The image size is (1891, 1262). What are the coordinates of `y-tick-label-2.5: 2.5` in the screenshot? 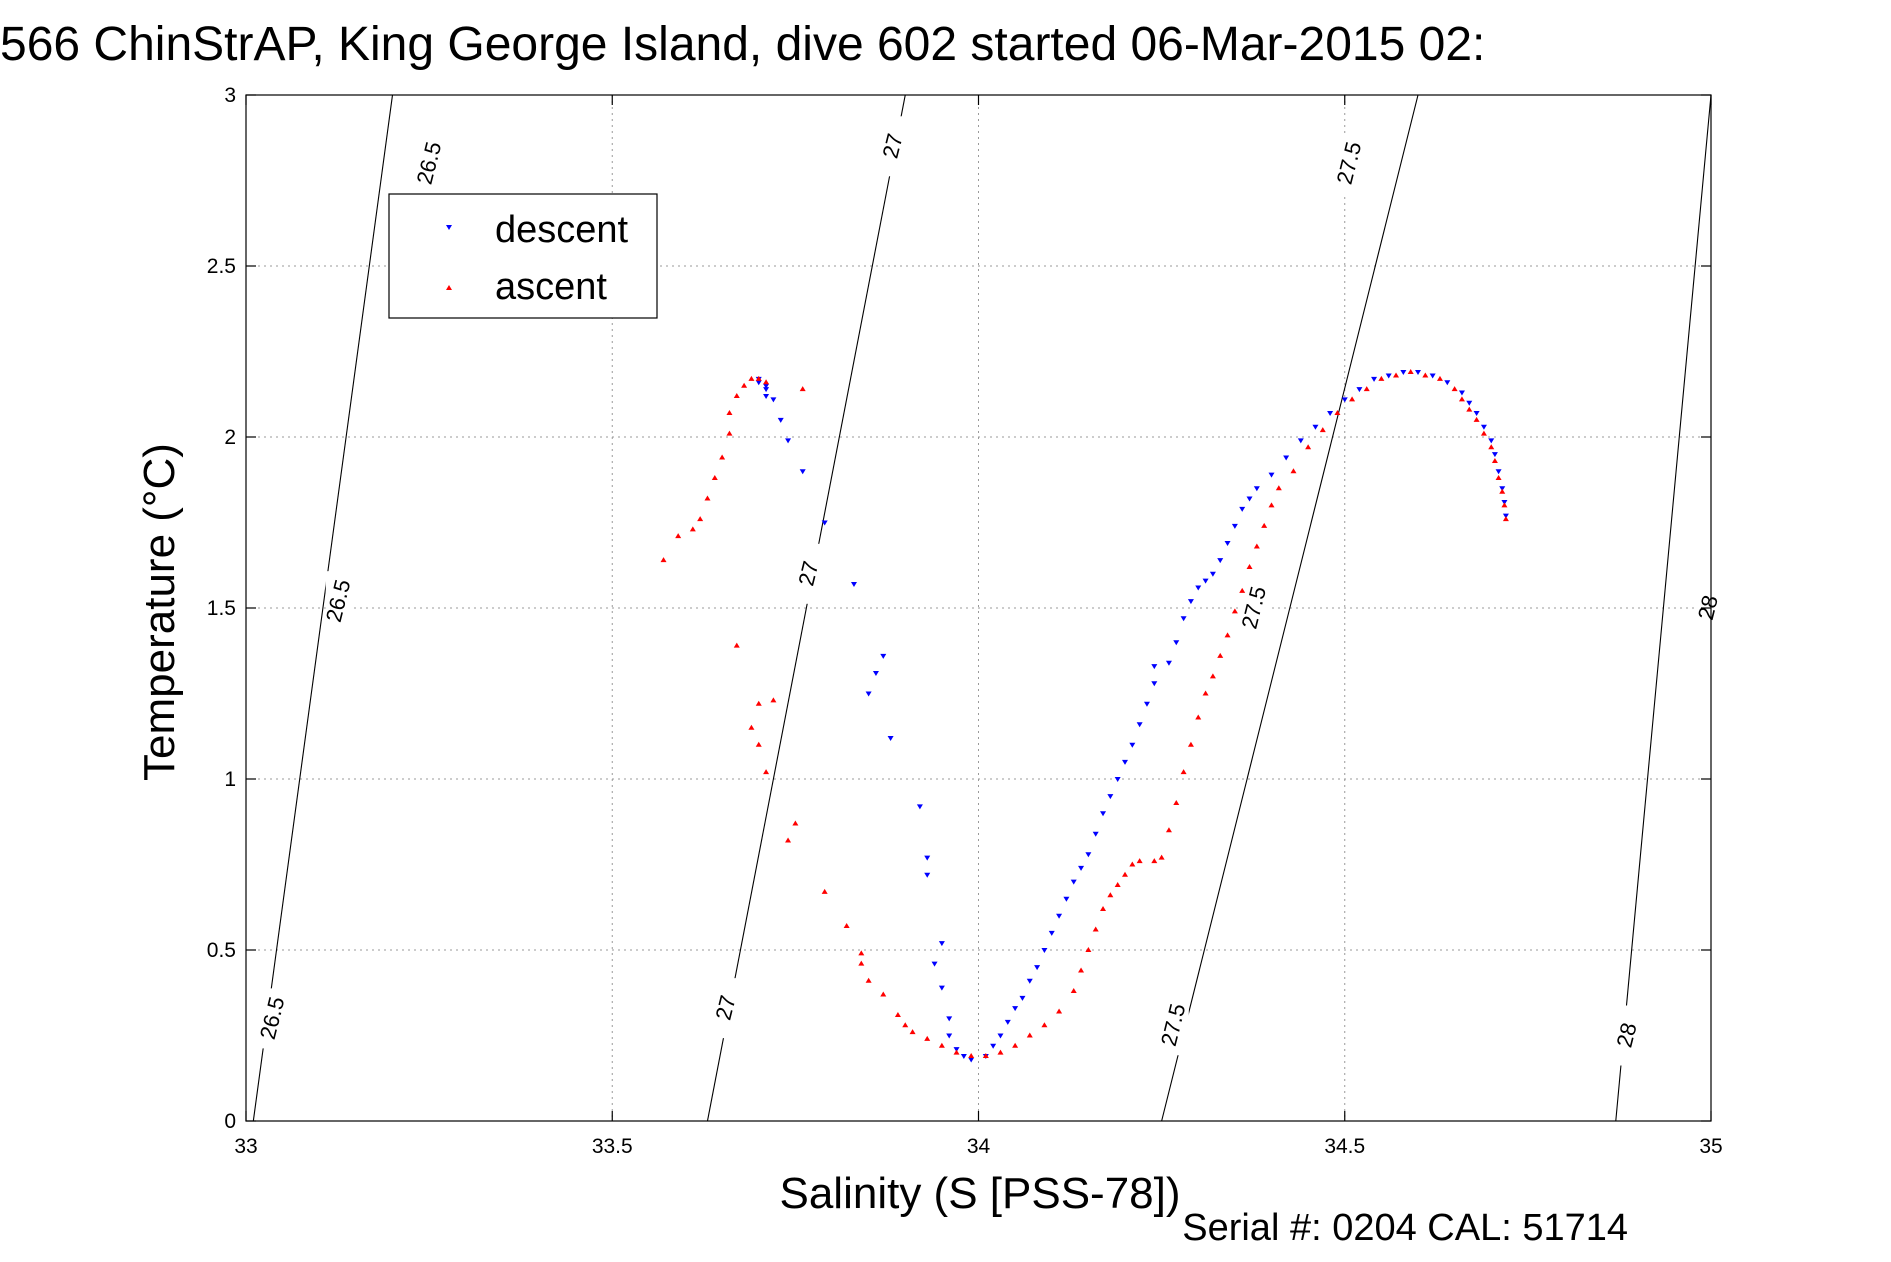 It's located at (221, 266).